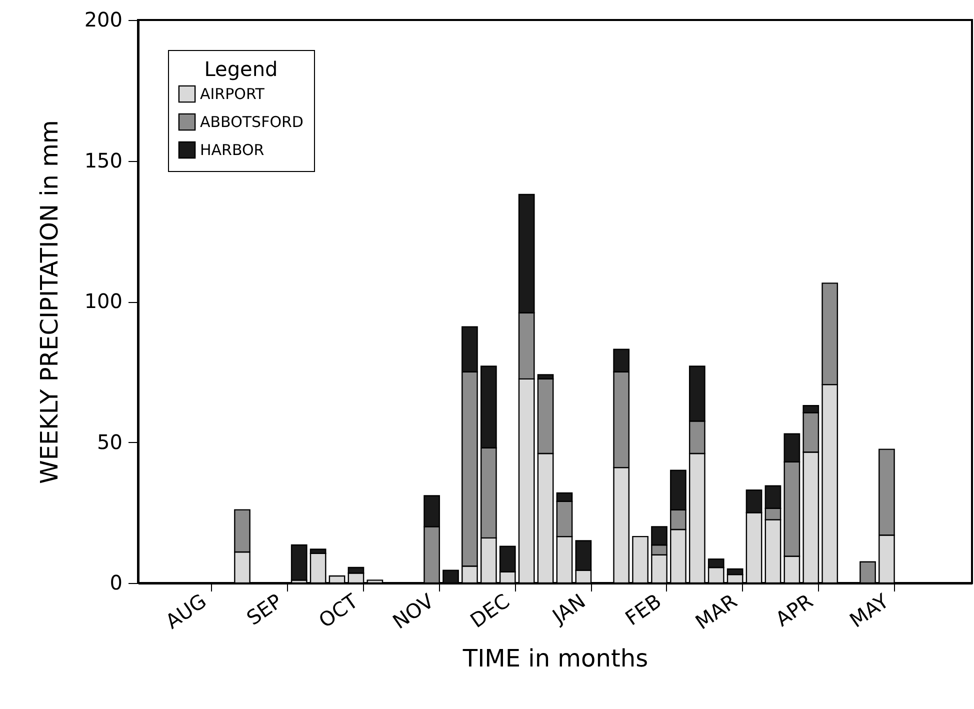 The image size is (974, 709). I want to click on x-tick-label: FEB, so click(643, 609).